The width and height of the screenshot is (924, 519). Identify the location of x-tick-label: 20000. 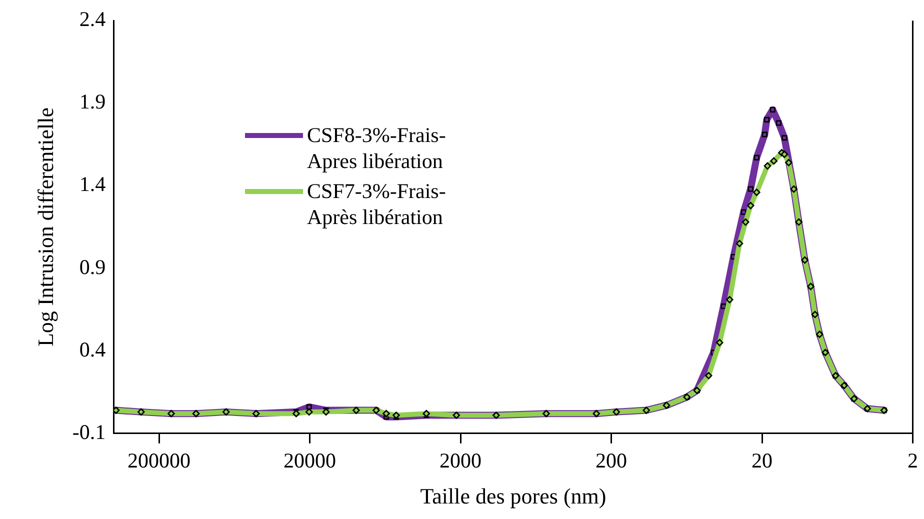
(310, 460).